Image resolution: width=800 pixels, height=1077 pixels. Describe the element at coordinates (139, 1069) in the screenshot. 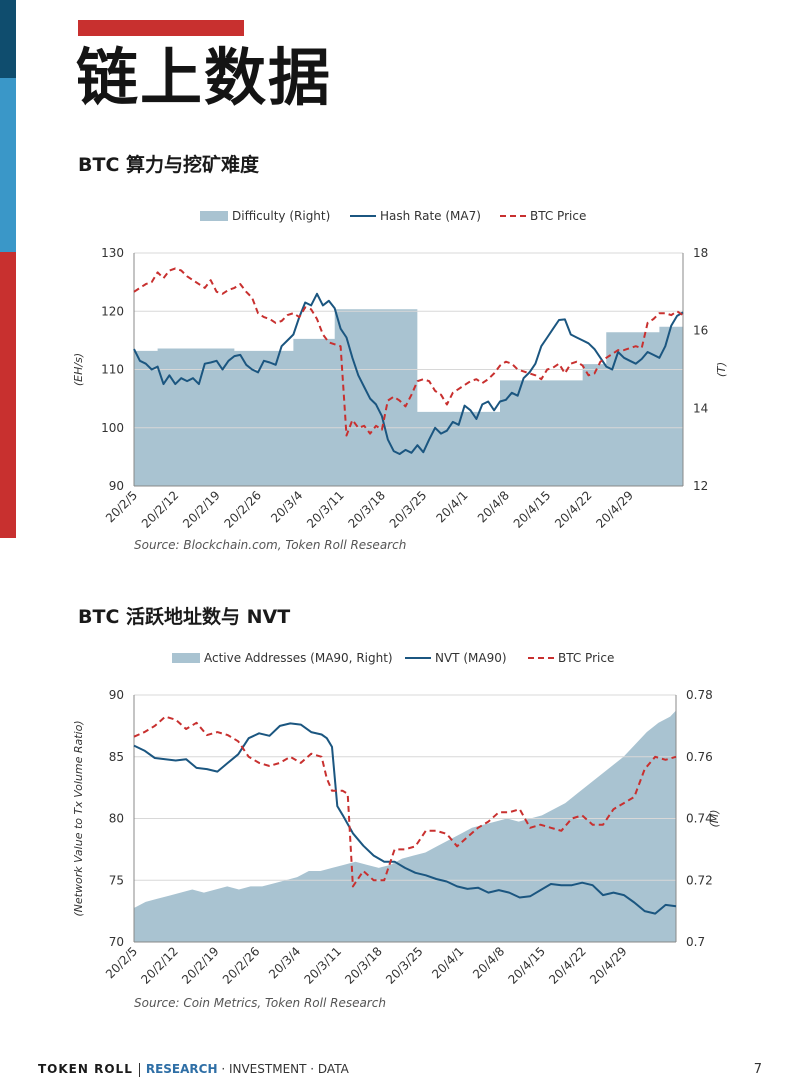

I see `footer-separator` at that location.